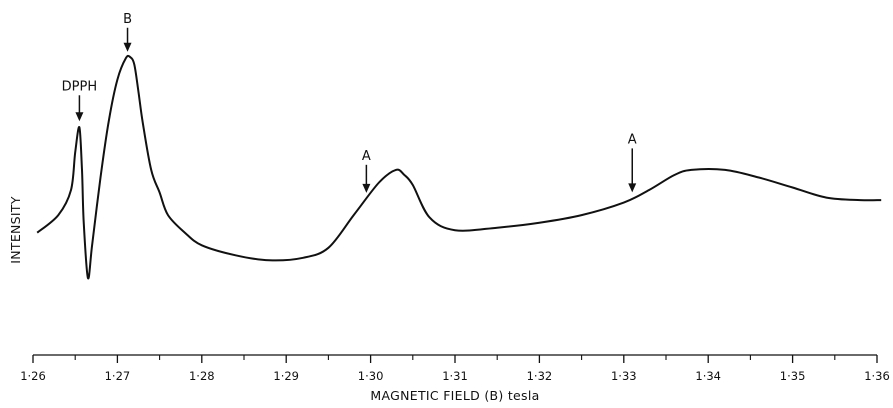 The height and width of the screenshot is (408, 893). What do you see at coordinates (286, 376) in the screenshot?
I see `x-tick-label: 1·29` at bounding box center [286, 376].